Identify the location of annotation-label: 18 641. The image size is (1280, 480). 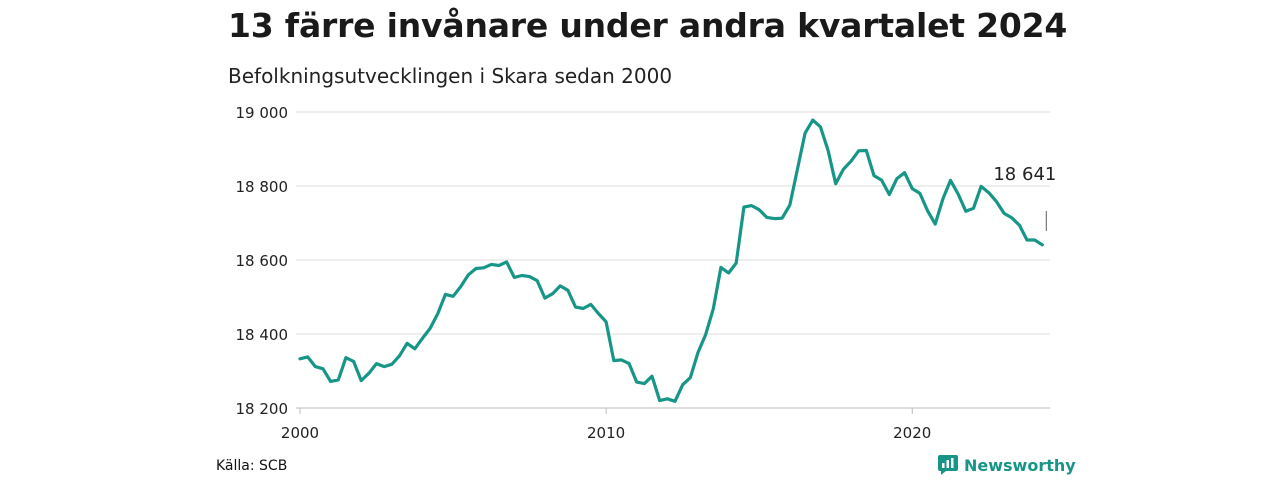
(1024, 174).